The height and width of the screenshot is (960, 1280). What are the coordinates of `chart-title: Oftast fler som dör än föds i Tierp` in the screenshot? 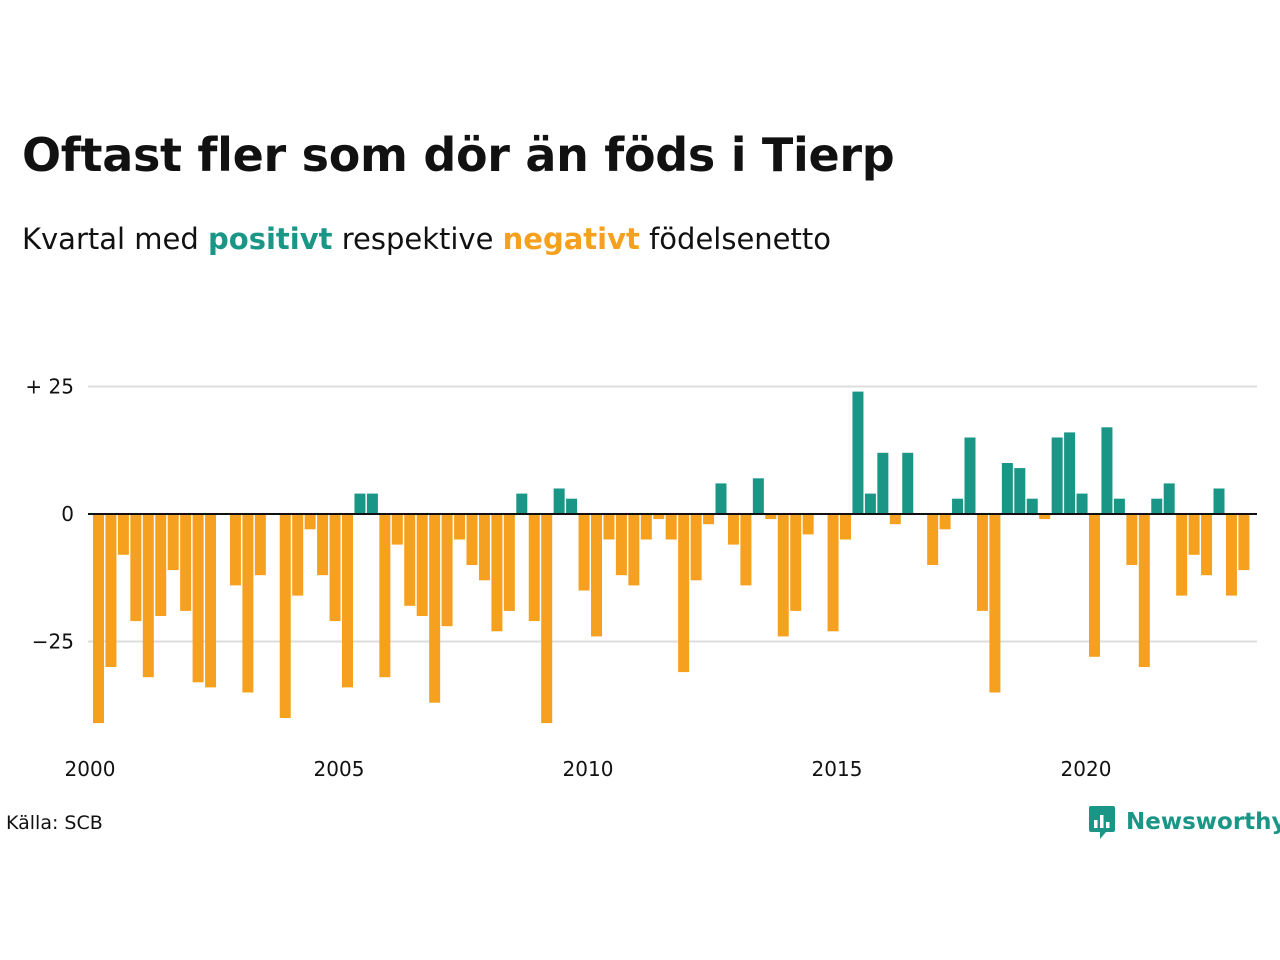 It's located at (458, 155).